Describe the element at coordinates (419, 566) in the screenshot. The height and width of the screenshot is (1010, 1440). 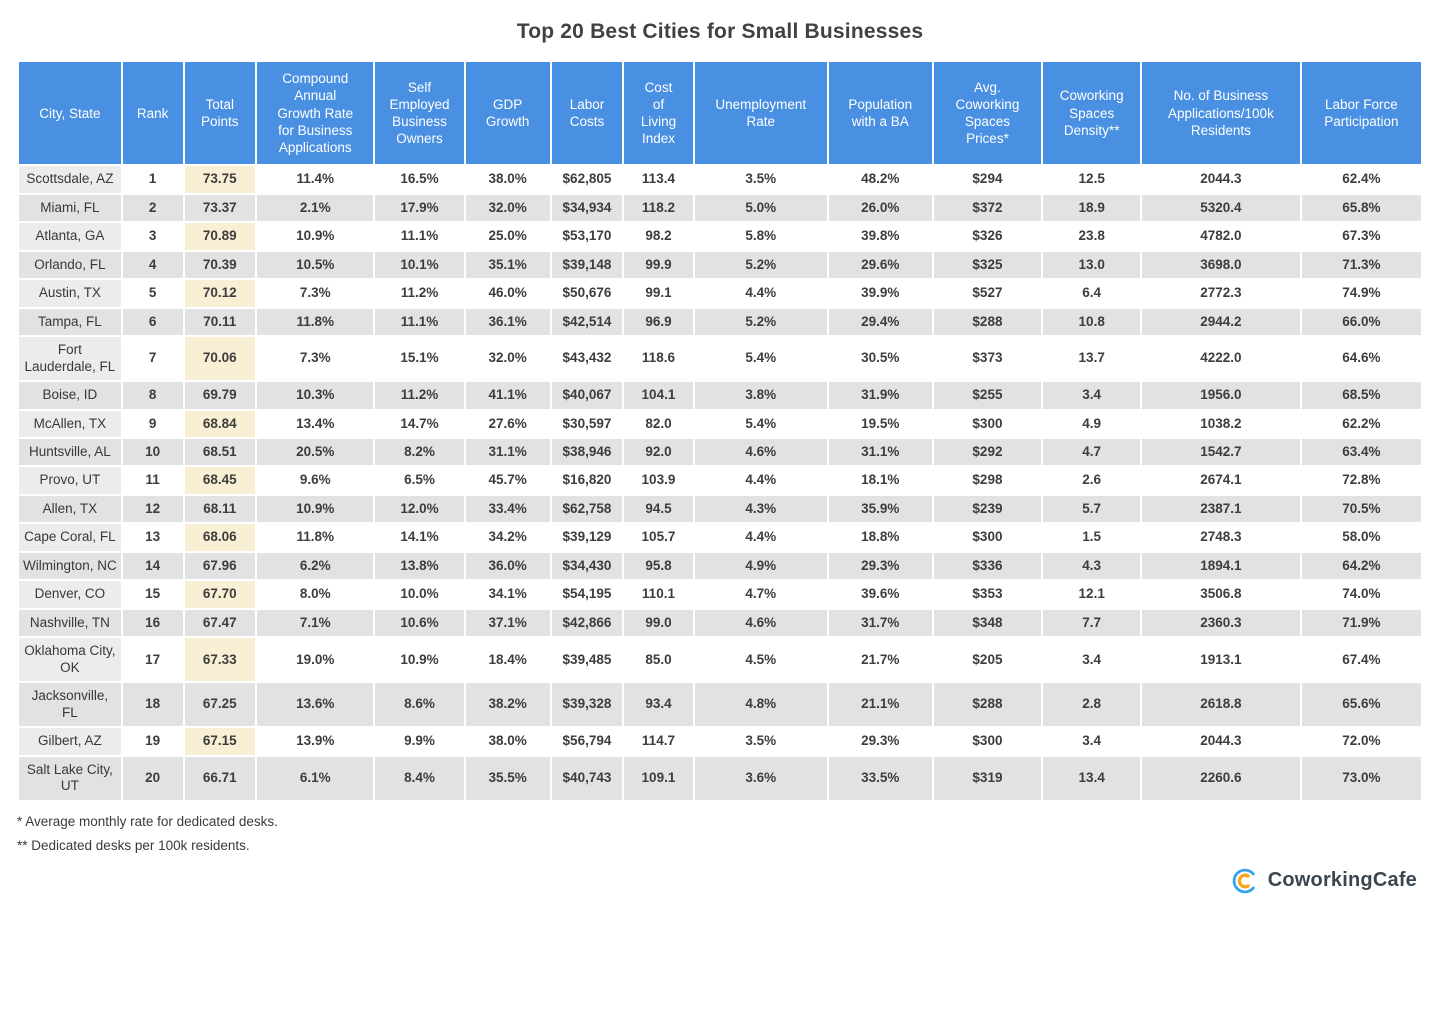
I see `cell-self-employed-business-owners: 13.8%` at that location.